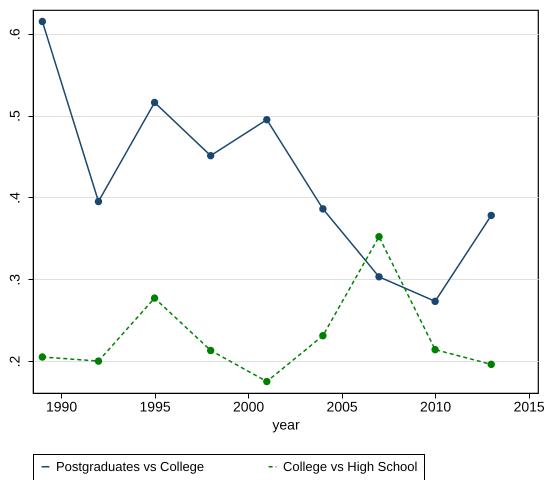  I want to click on x-tick-label: 1990, so click(62, 406).